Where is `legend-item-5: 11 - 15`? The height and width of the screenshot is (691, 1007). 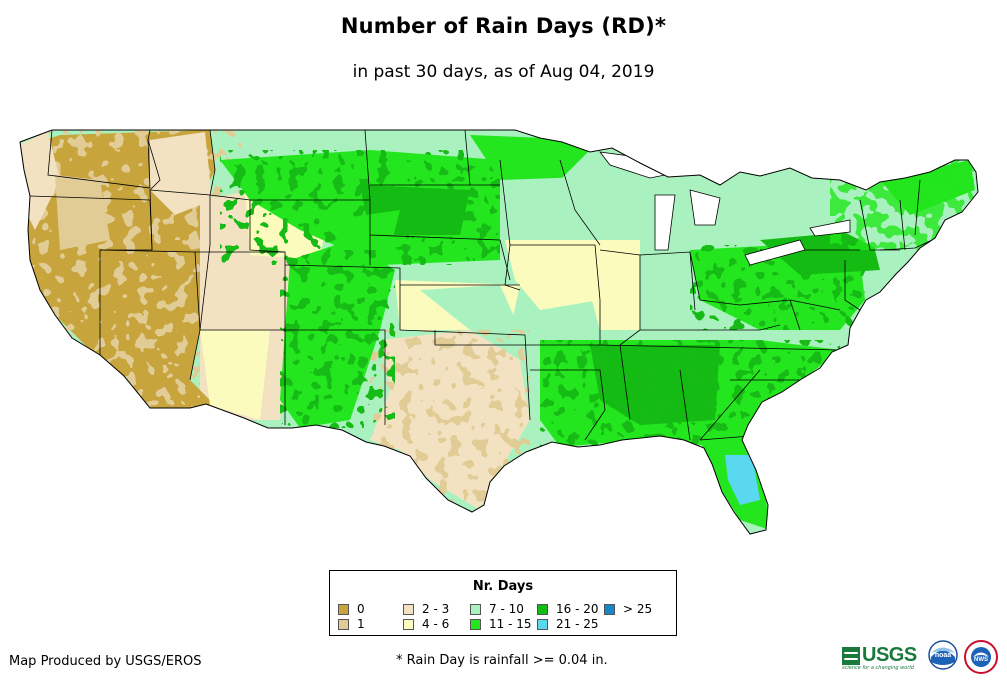
legend-item-5: 11 - 15 is located at coordinates (501, 624).